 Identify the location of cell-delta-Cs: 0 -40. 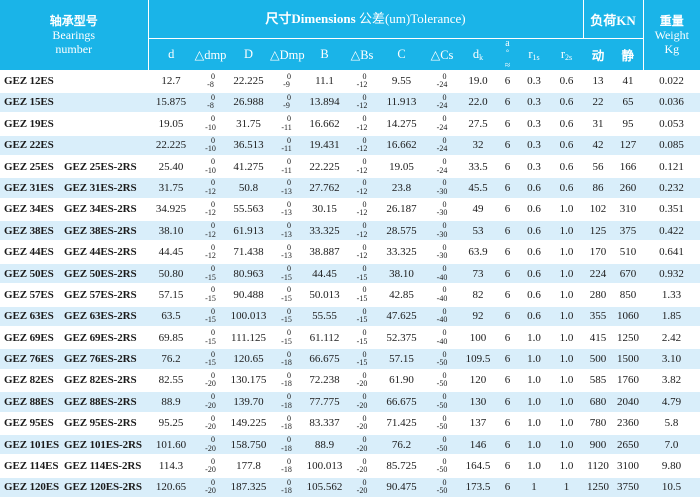
(442, 316).